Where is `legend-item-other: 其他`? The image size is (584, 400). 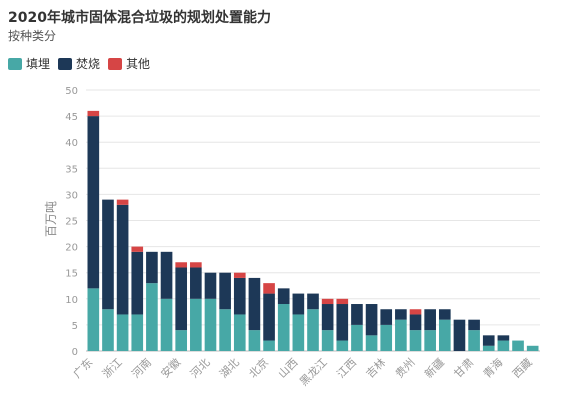 legend-item-other: 其他 is located at coordinates (129, 63).